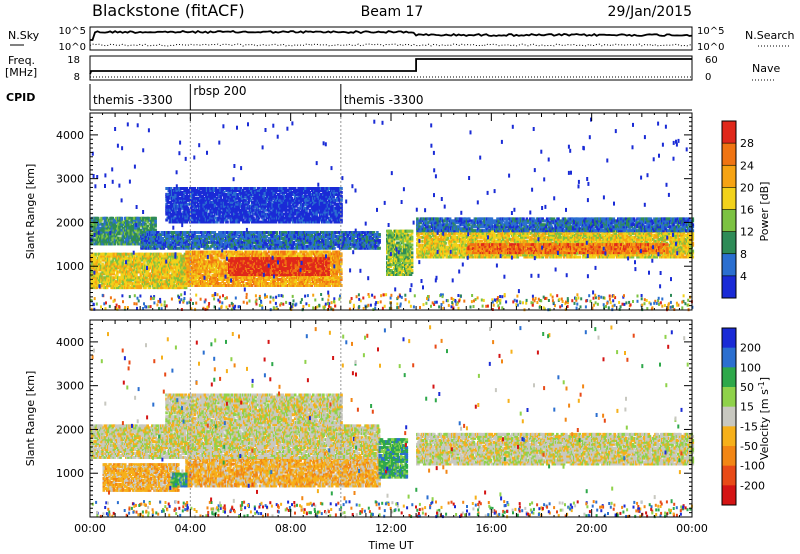  Describe the element at coordinates (168, 10) in the screenshot. I see `station-title: Blackstone (fitACF)` at that location.